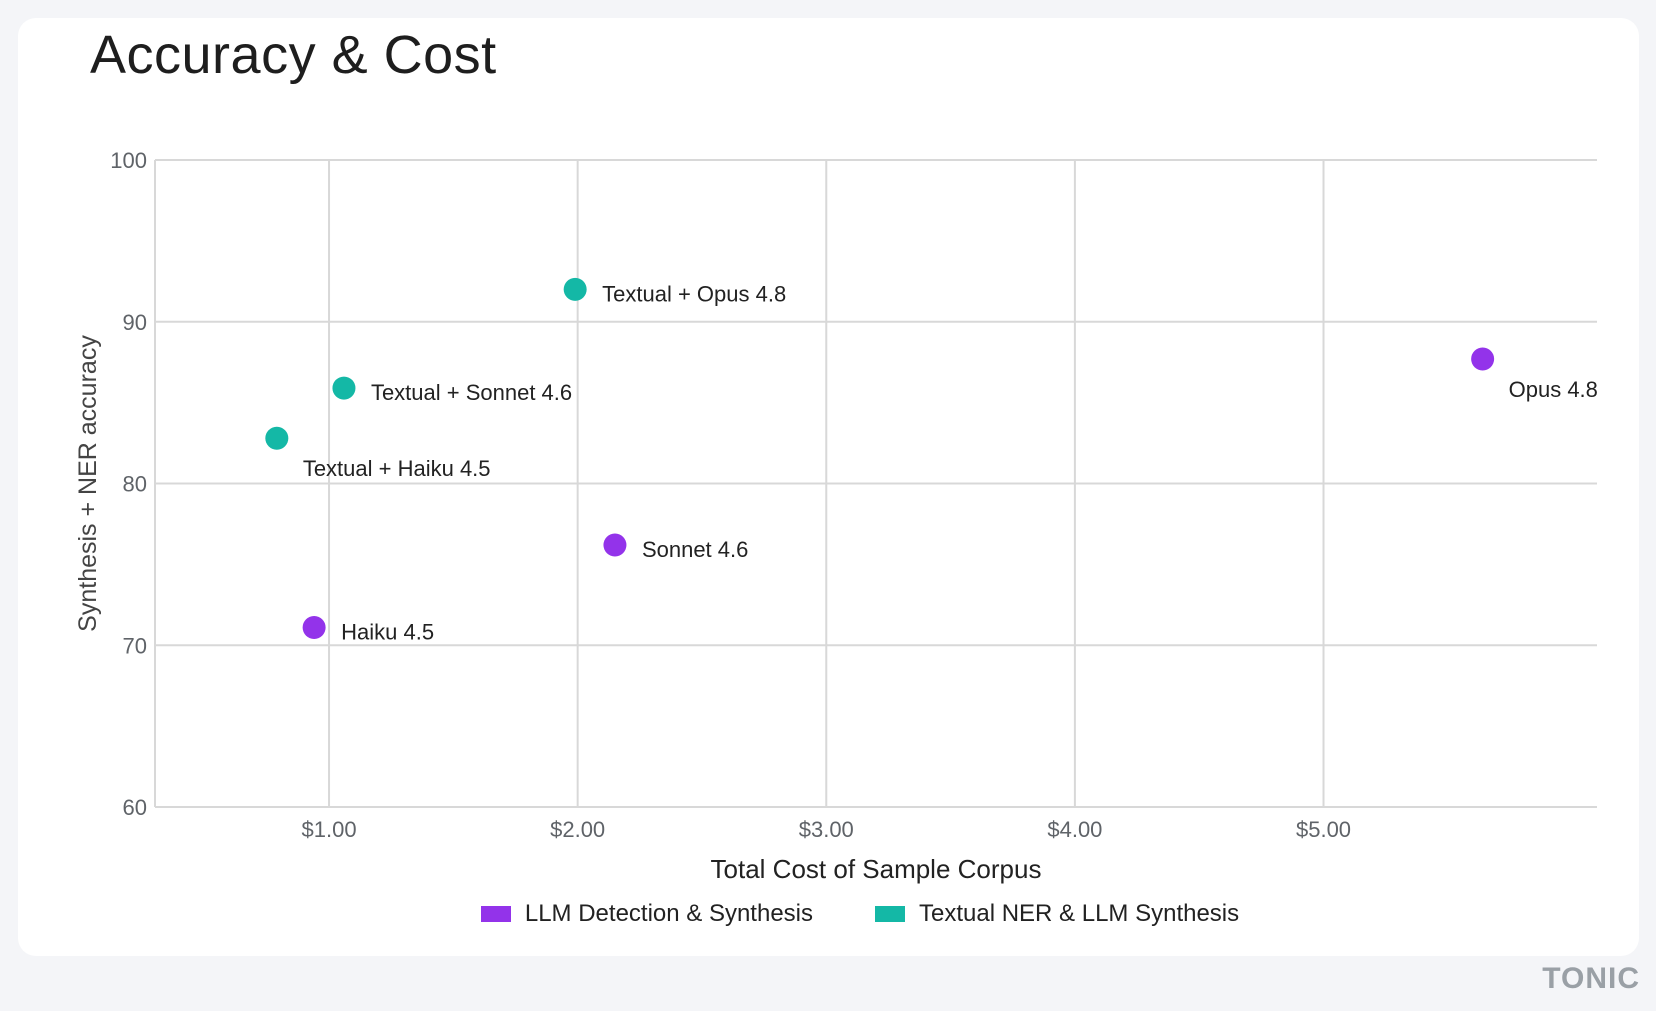  Describe the element at coordinates (1591, 978) in the screenshot. I see `tonic-logo: TONIC` at that location.